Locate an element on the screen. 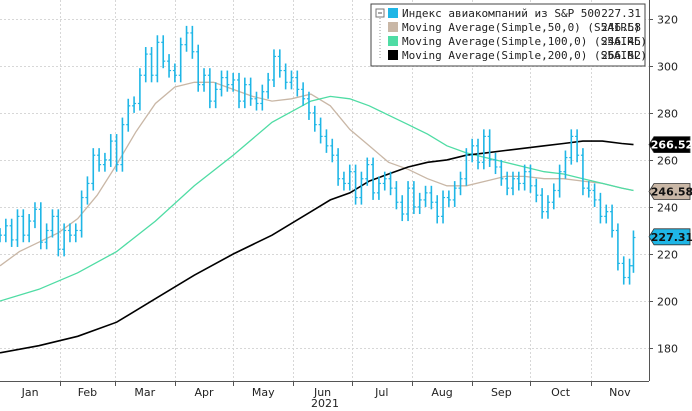  y-tick-label: 220 is located at coordinates (667, 255).